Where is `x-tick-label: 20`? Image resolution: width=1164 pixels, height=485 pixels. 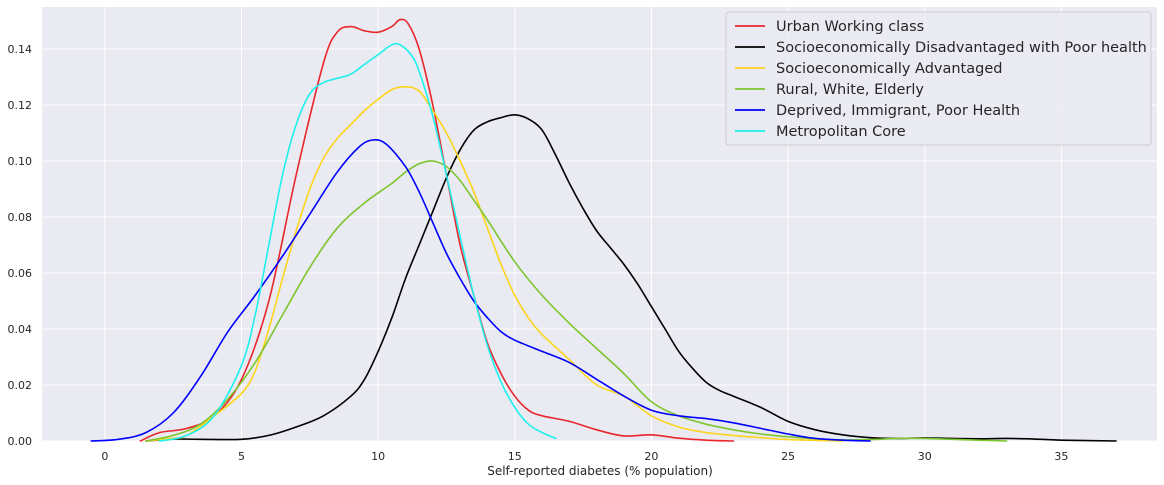
x-tick-label: 20 is located at coordinates (651, 456).